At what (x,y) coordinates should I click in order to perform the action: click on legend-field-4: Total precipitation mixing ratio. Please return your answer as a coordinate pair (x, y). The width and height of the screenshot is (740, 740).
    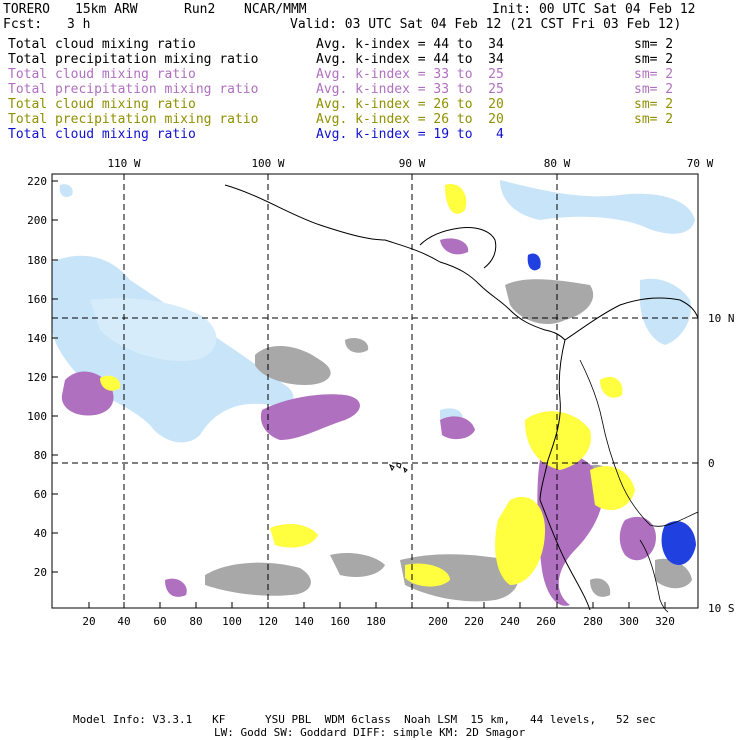
    Looking at the image, I should click on (133, 89).